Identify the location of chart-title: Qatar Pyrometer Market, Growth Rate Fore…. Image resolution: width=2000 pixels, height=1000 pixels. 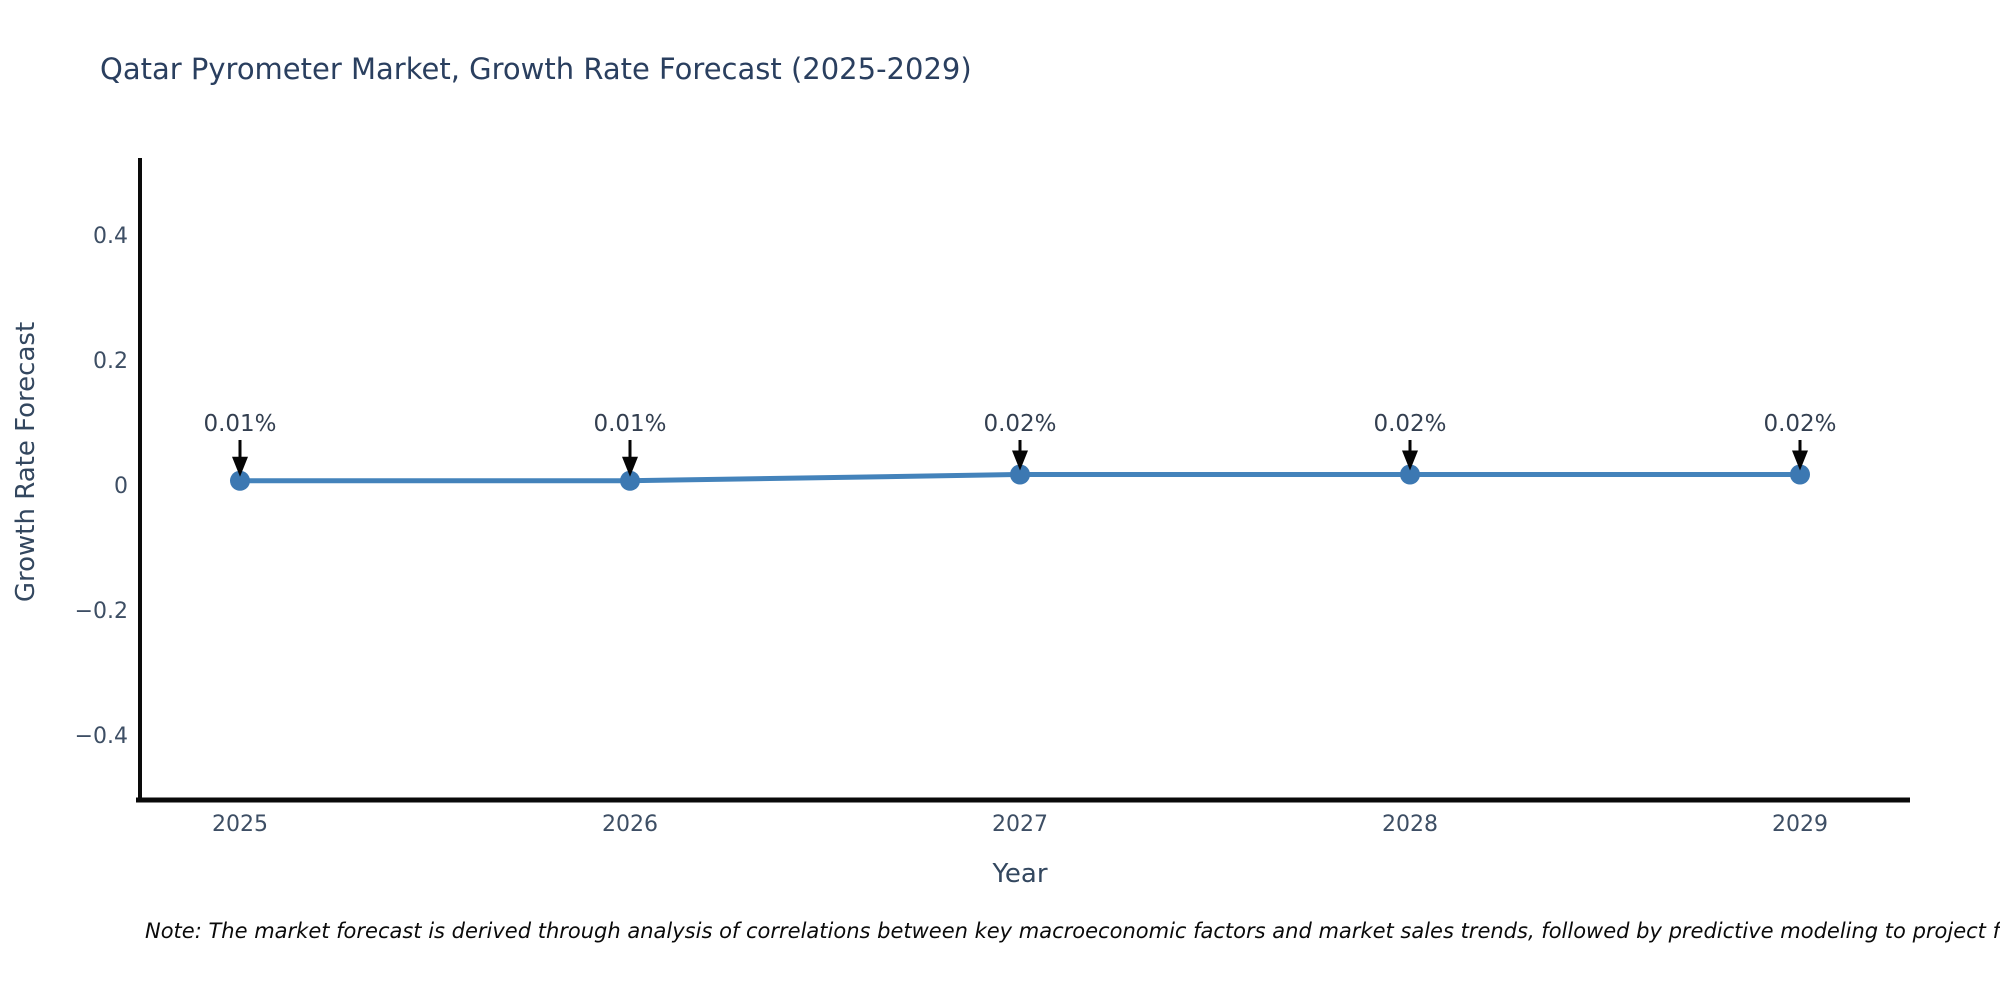
(536, 69).